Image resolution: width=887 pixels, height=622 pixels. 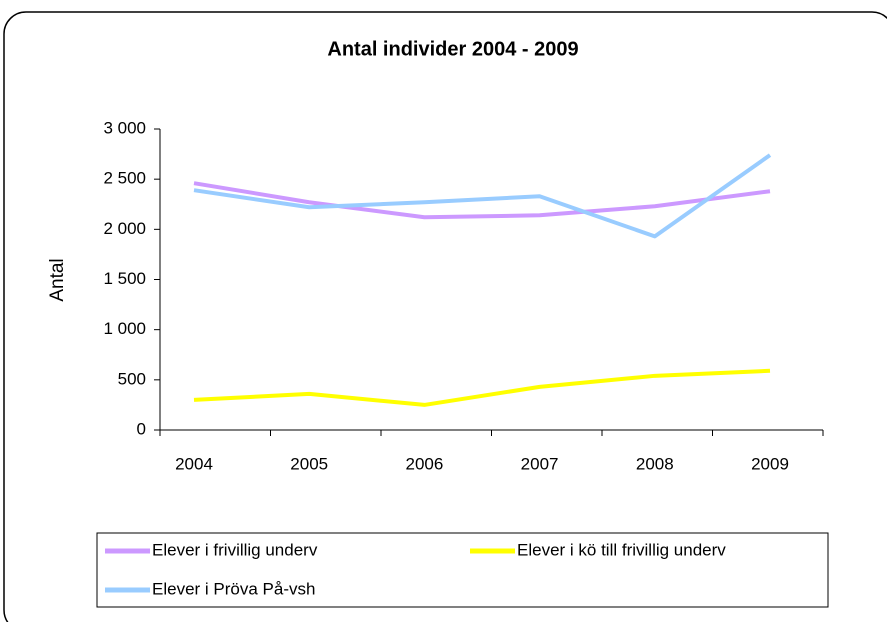 What do you see at coordinates (235, 549) in the screenshot?
I see `legend-label: Elever i frivillig underv` at bounding box center [235, 549].